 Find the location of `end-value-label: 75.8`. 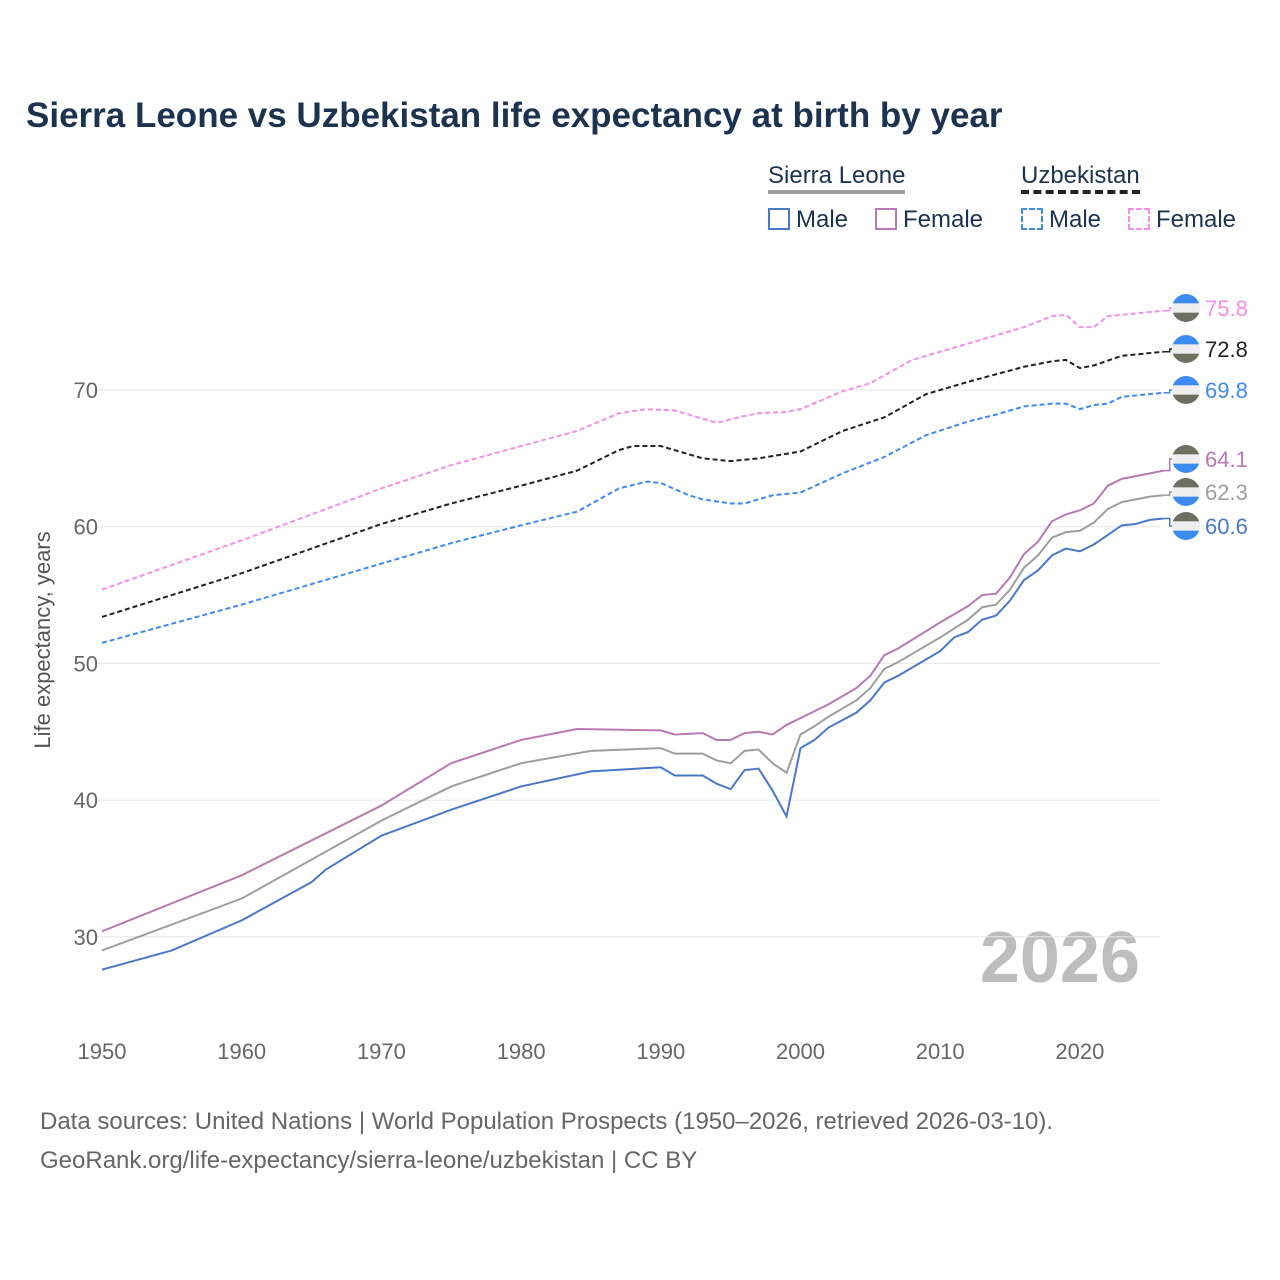

end-value-label: 75.8 is located at coordinates (1226, 308).